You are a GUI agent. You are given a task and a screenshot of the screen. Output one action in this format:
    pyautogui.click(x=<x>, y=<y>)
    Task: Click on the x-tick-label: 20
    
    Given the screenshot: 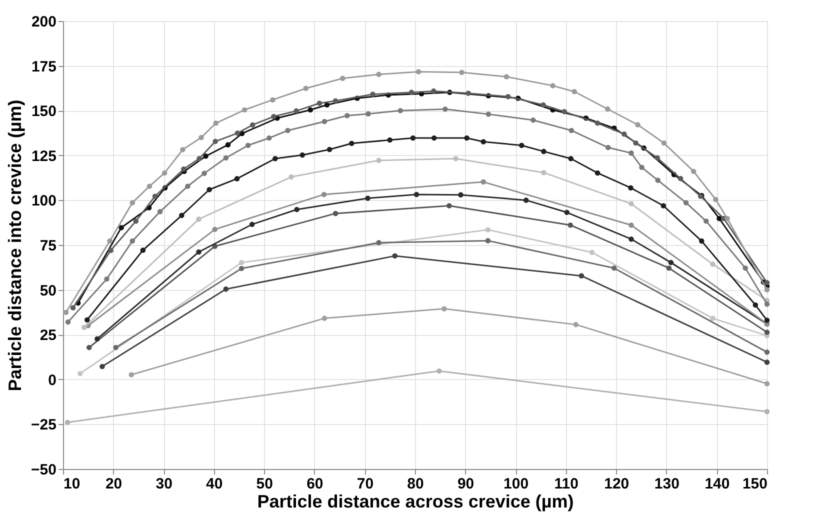 What is the action you would take?
    pyautogui.click(x=113, y=484)
    